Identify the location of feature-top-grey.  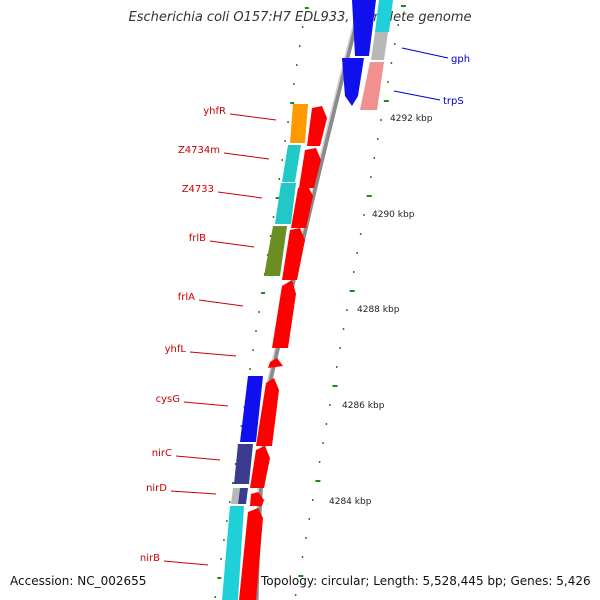
(379, 46).